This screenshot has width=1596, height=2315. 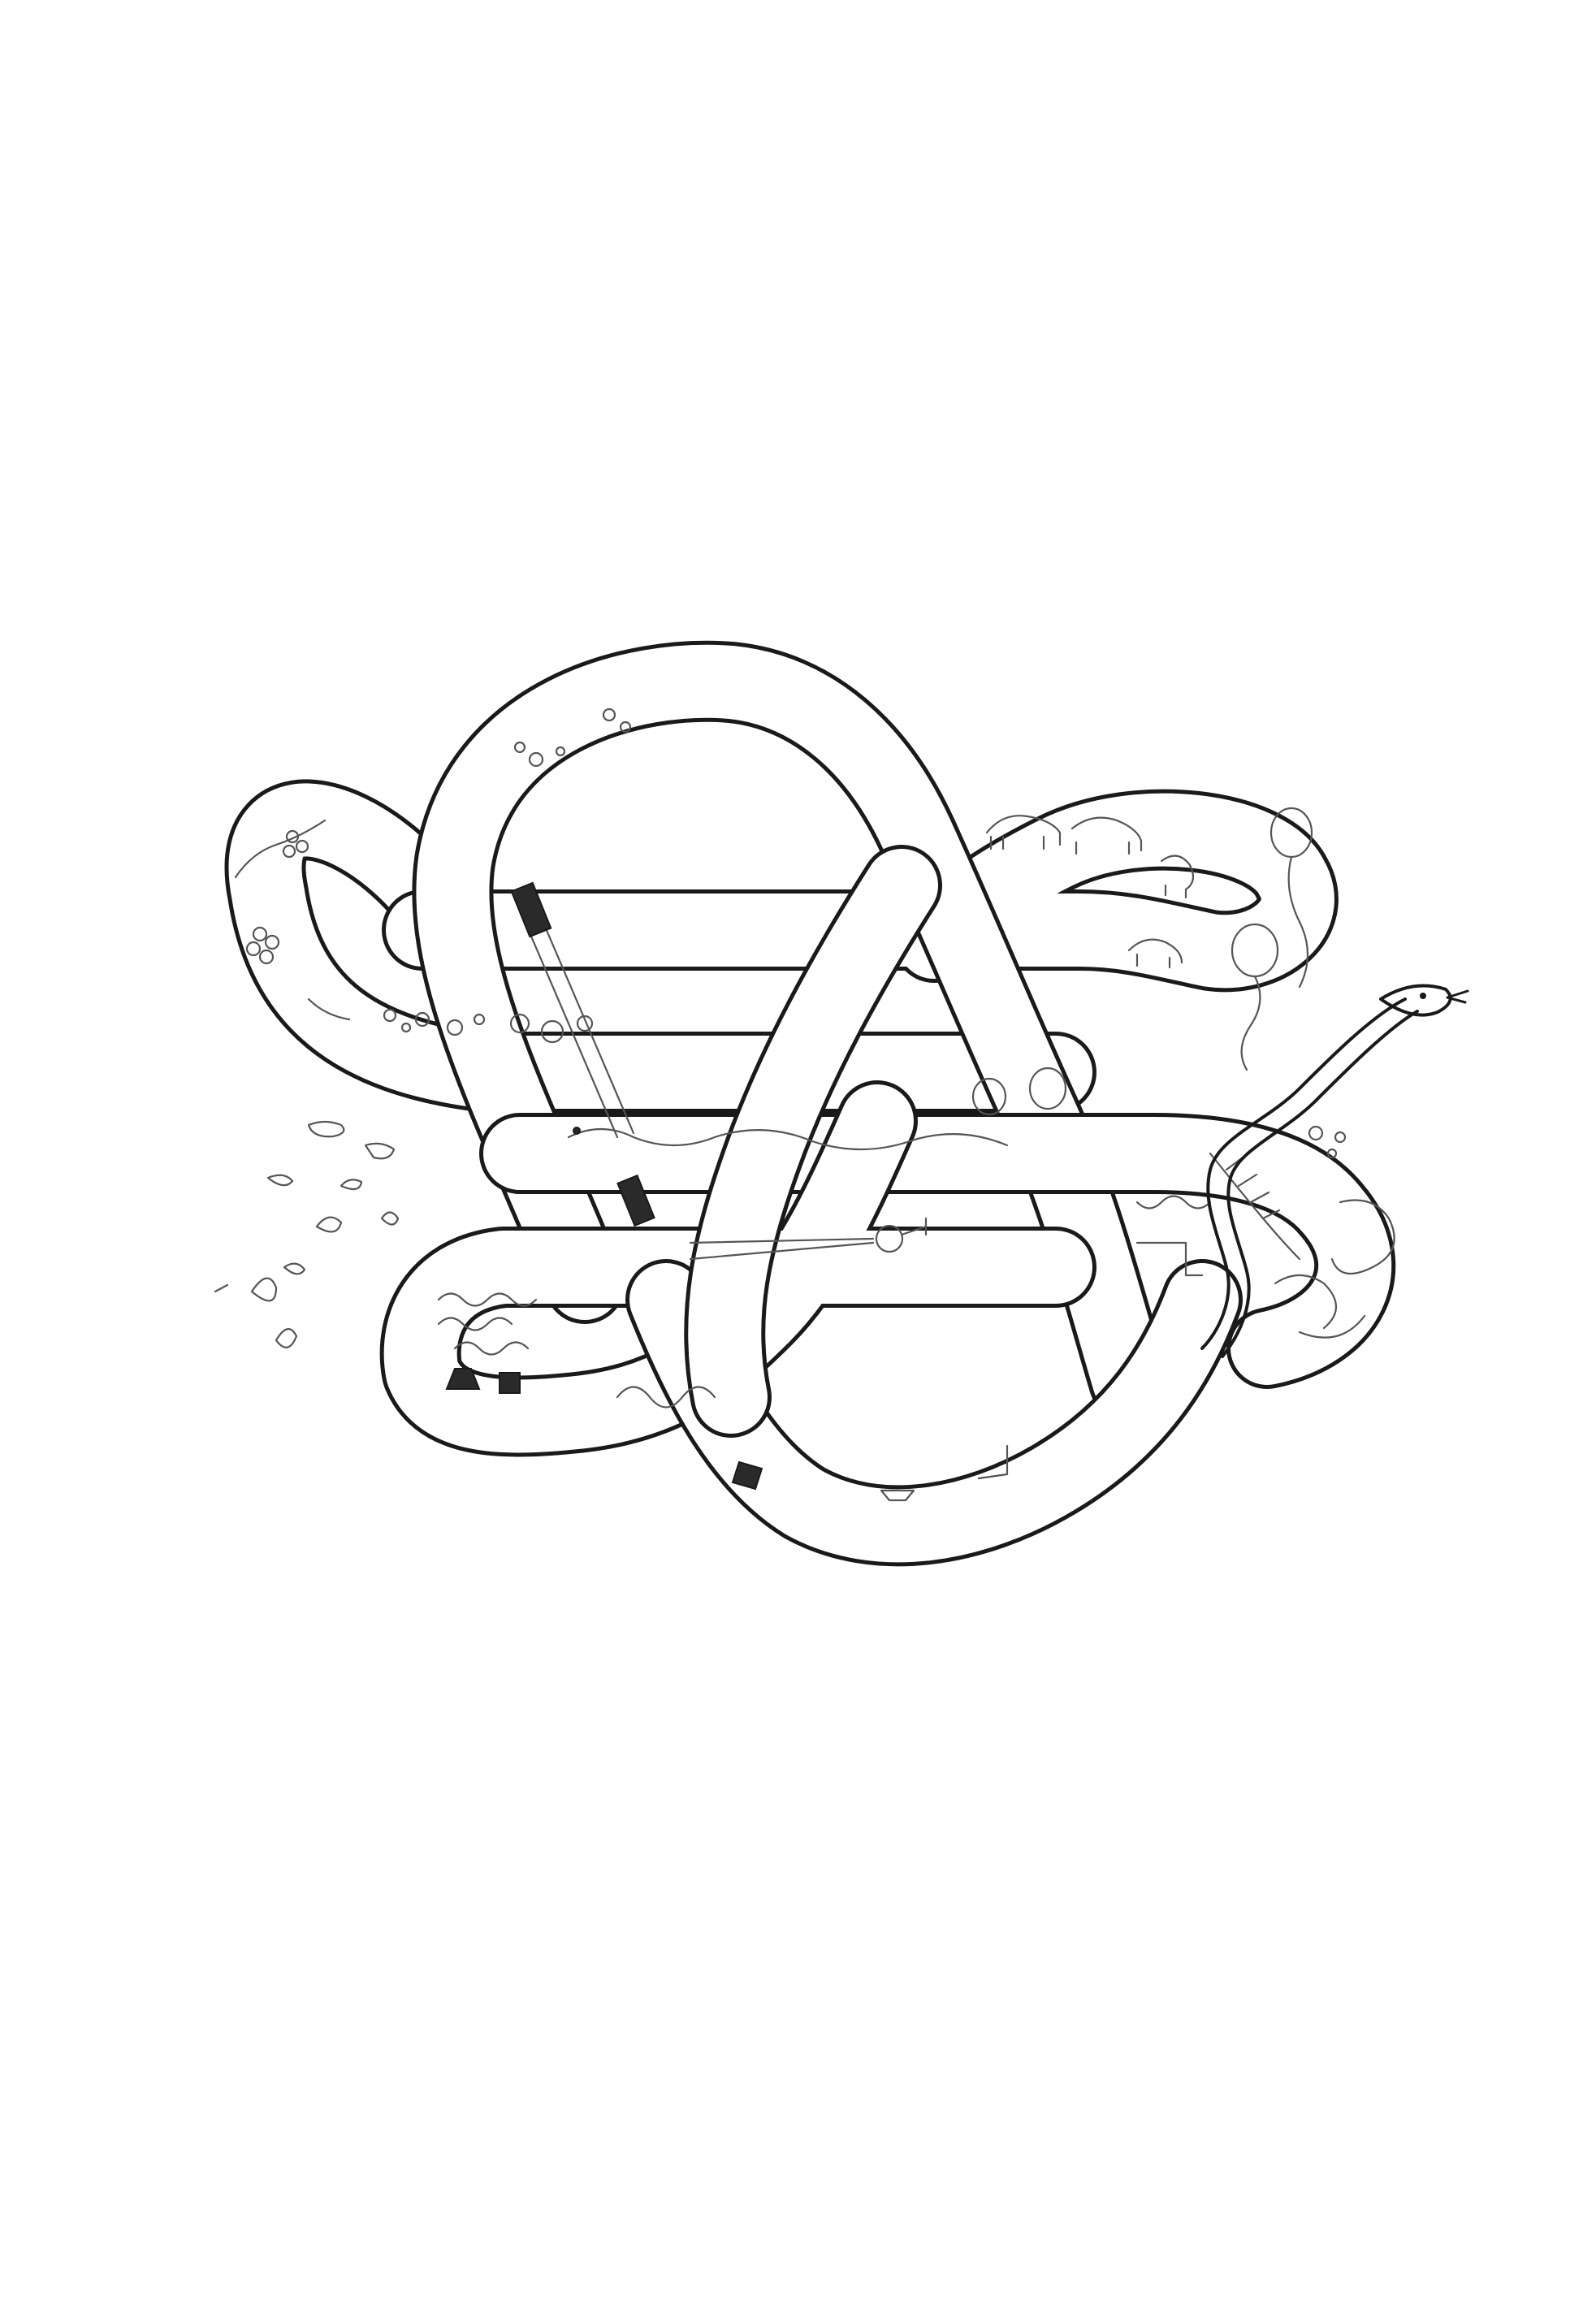 What do you see at coordinates (1090, 892) in the screenshot?
I see `animal-doodles` at bounding box center [1090, 892].